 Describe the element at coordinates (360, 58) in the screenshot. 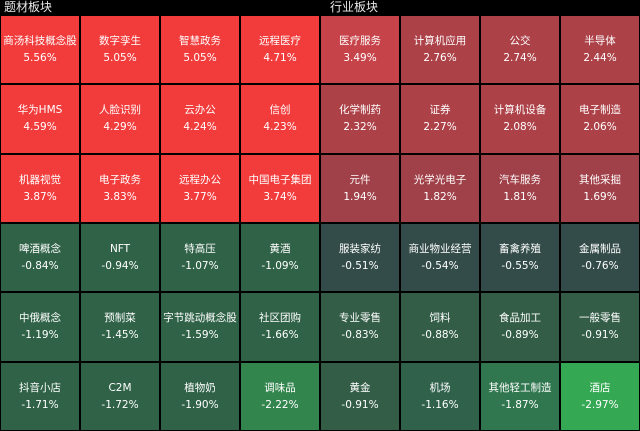

I see `sector-change-percent: 3.49%` at that location.